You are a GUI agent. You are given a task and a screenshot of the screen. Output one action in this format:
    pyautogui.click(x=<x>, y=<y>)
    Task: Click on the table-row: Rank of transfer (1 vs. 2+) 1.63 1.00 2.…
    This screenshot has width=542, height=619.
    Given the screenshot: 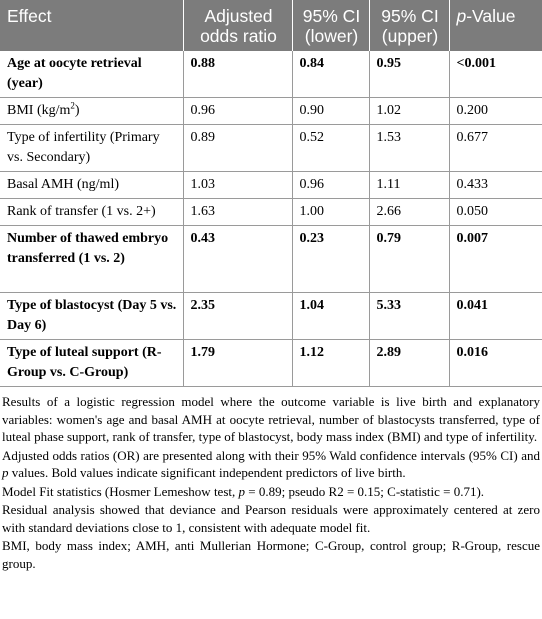 What is the action you would take?
    pyautogui.click(x=271, y=212)
    